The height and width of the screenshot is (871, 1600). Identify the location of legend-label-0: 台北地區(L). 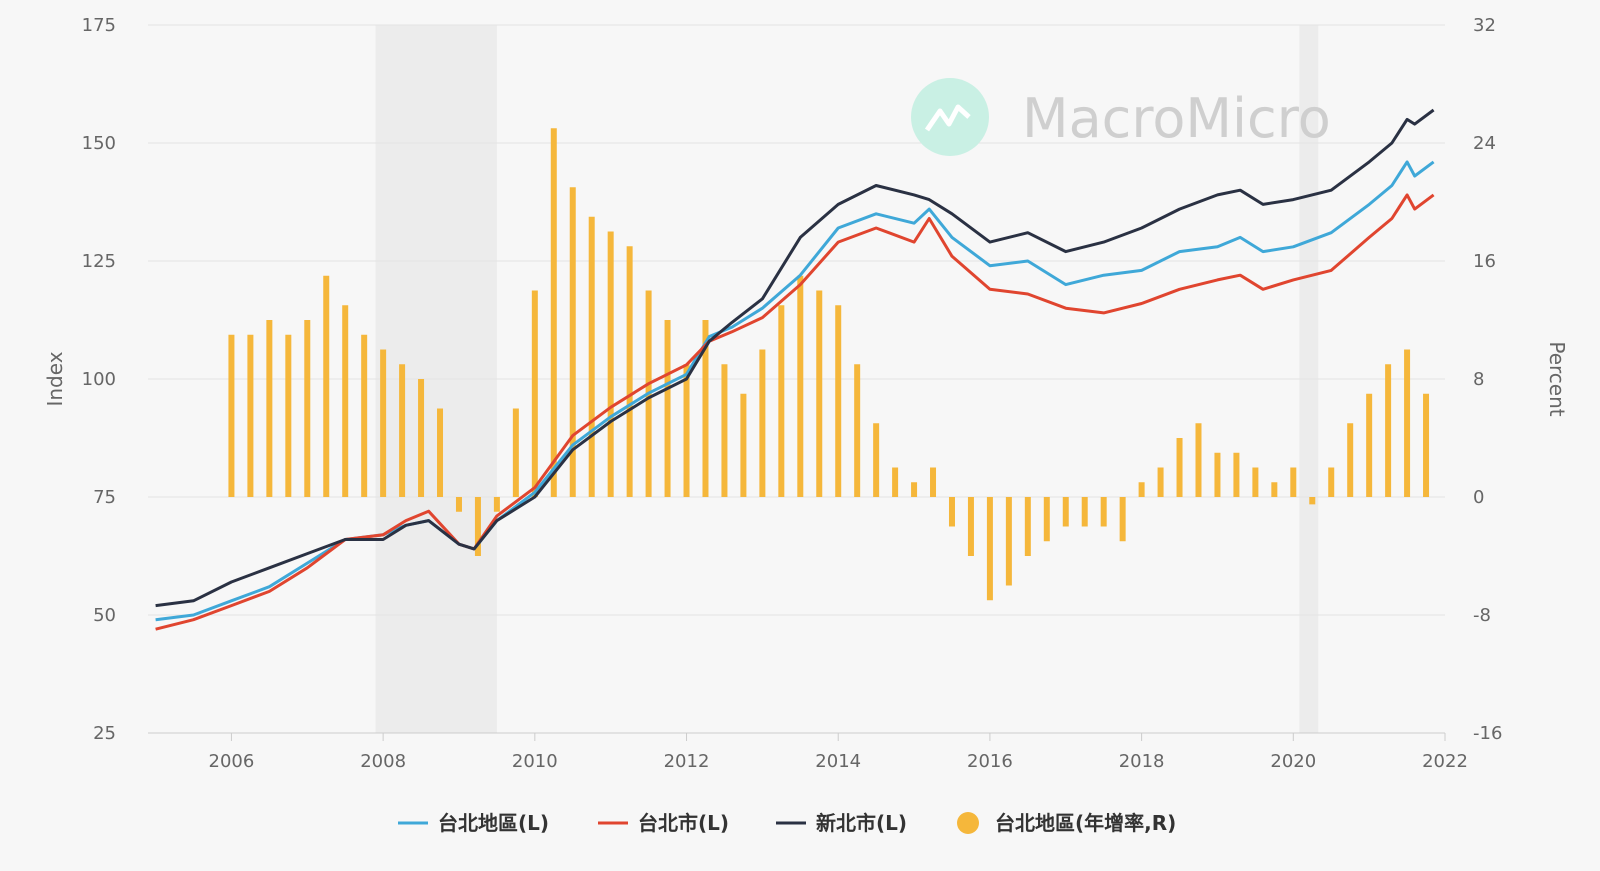
(493, 823).